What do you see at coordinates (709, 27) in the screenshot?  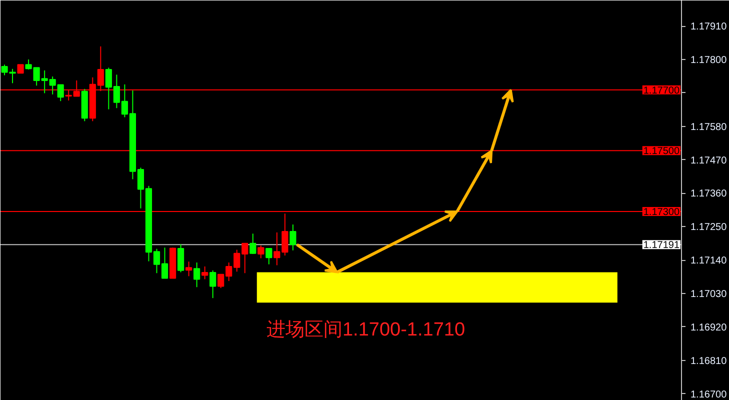 I see `y-tick-label: 1.17910` at bounding box center [709, 27].